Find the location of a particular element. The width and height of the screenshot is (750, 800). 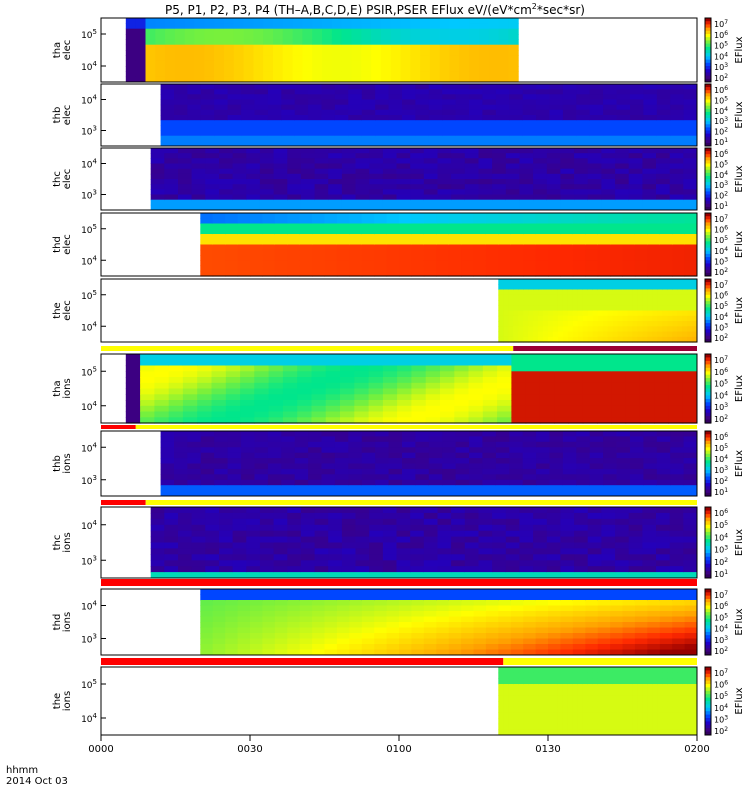

colorbar-tick-label: 106 is located at coordinates (721, 90).